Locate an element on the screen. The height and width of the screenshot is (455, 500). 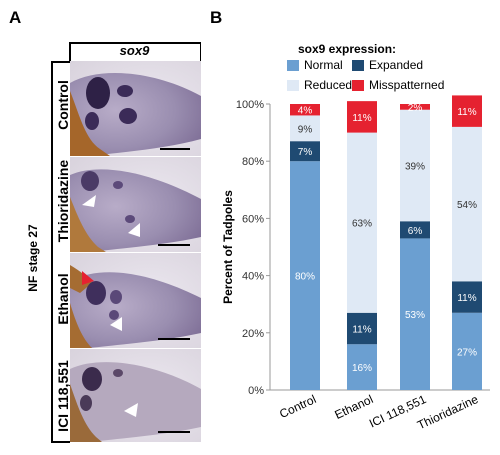
data-label: 80% is located at coordinates (305, 277).